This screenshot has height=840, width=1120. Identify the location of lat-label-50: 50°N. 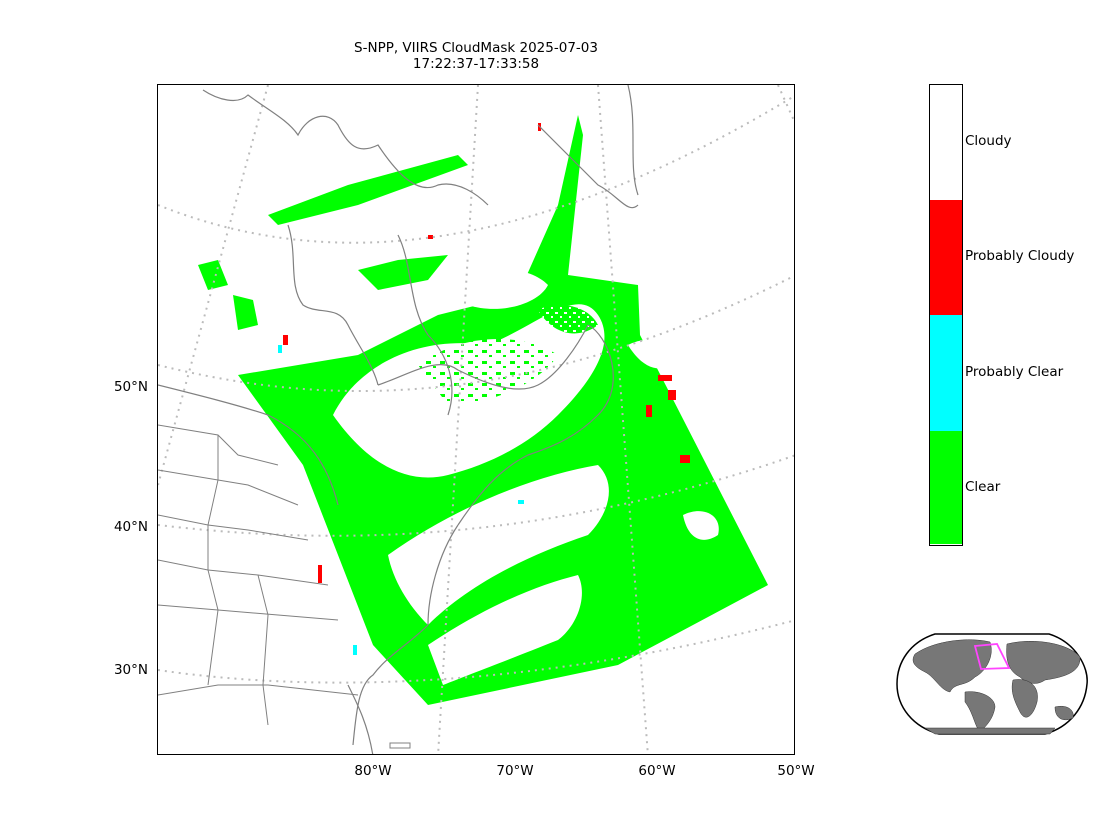
(130, 387).